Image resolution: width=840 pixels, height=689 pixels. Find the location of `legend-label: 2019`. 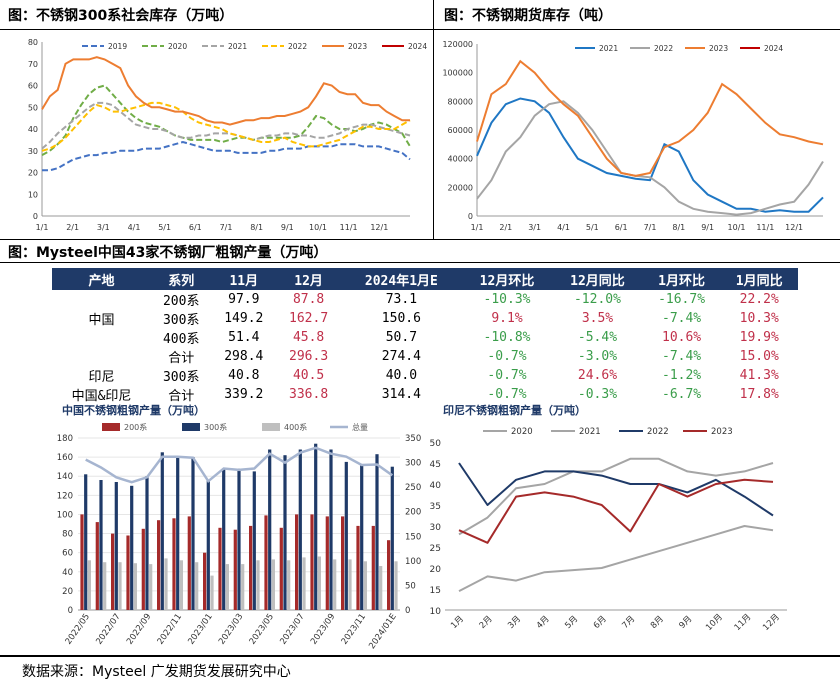

legend-label: 2019 is located at coordinates (117, 46).